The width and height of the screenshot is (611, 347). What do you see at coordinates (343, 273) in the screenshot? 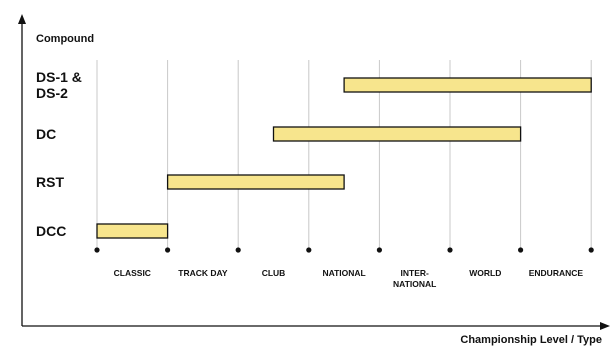
I see `x-tick-label: NATIONAL` at bounding box center [343, 273].